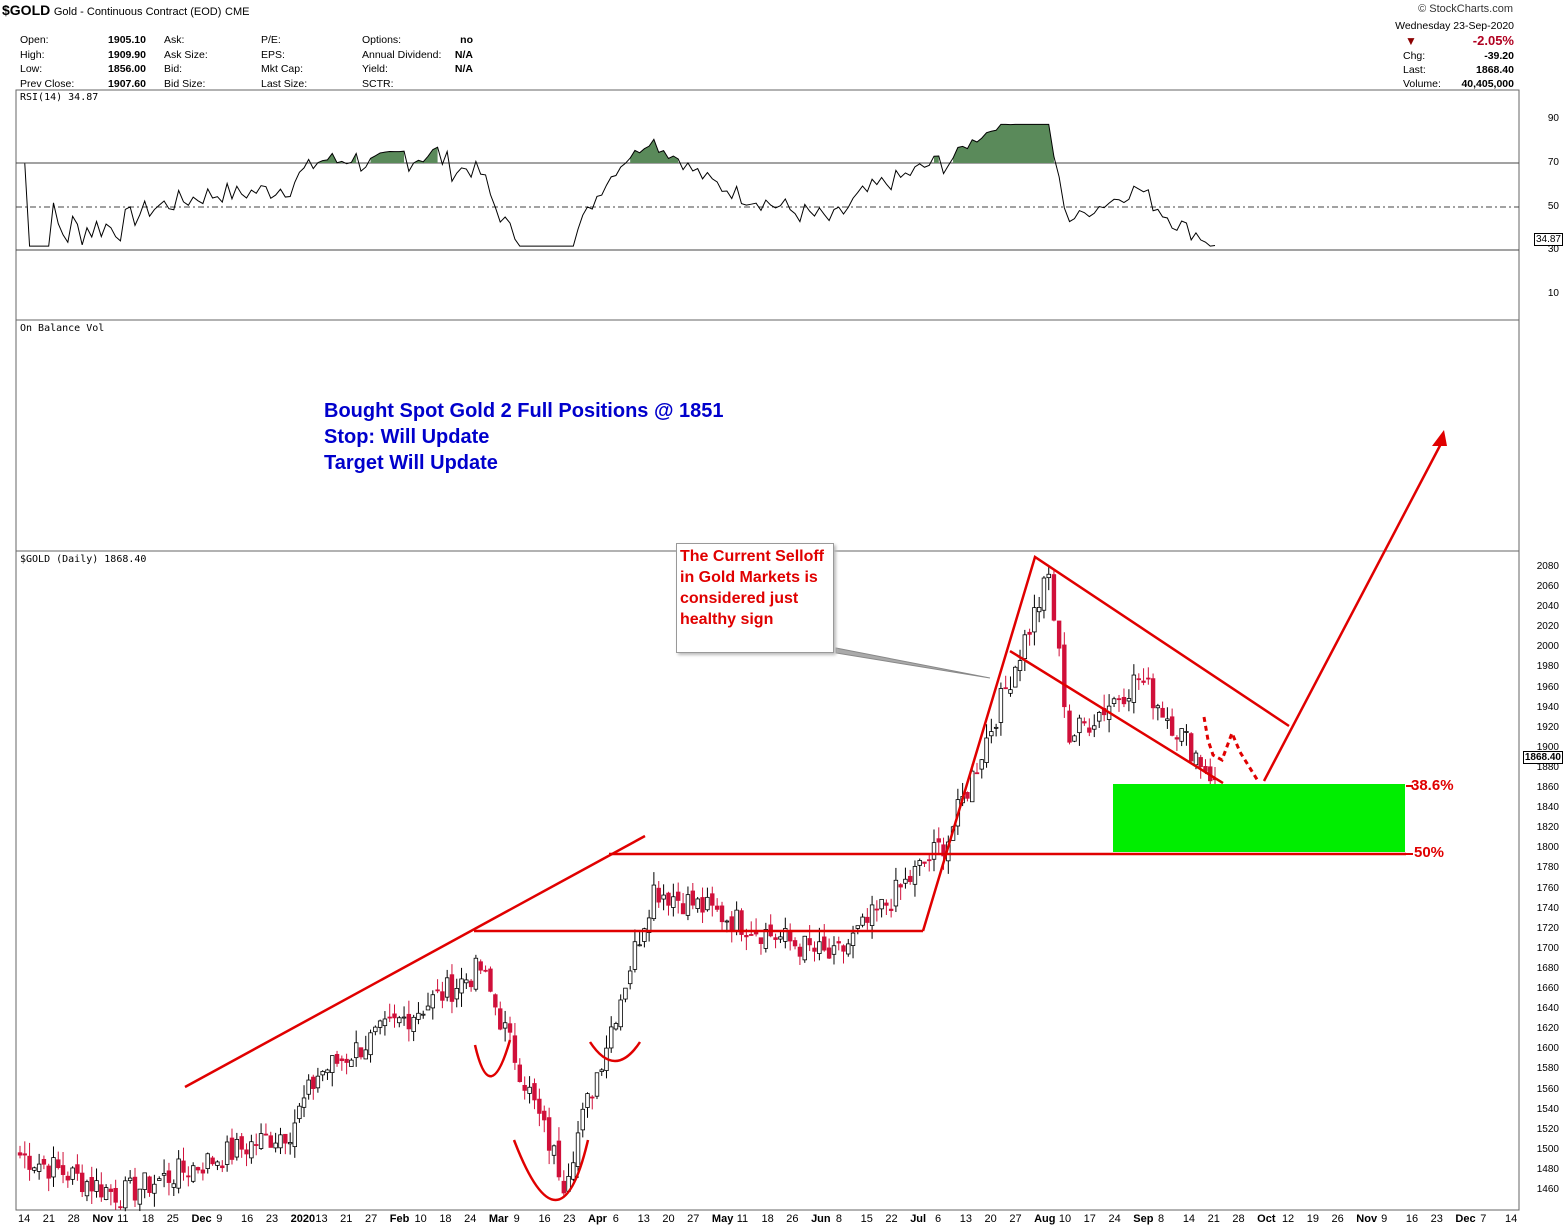  What do you see at coordinates (174, 40) in the screenshot?
I see `ask-label: Ask:` at bounding box center [174, 40].